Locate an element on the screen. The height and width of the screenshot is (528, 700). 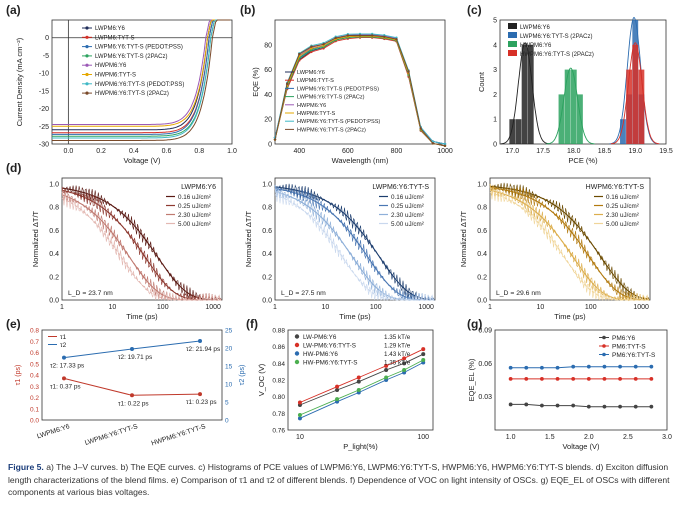
panel-g-xtick: 1.5 is located at coordinates (550, 437).